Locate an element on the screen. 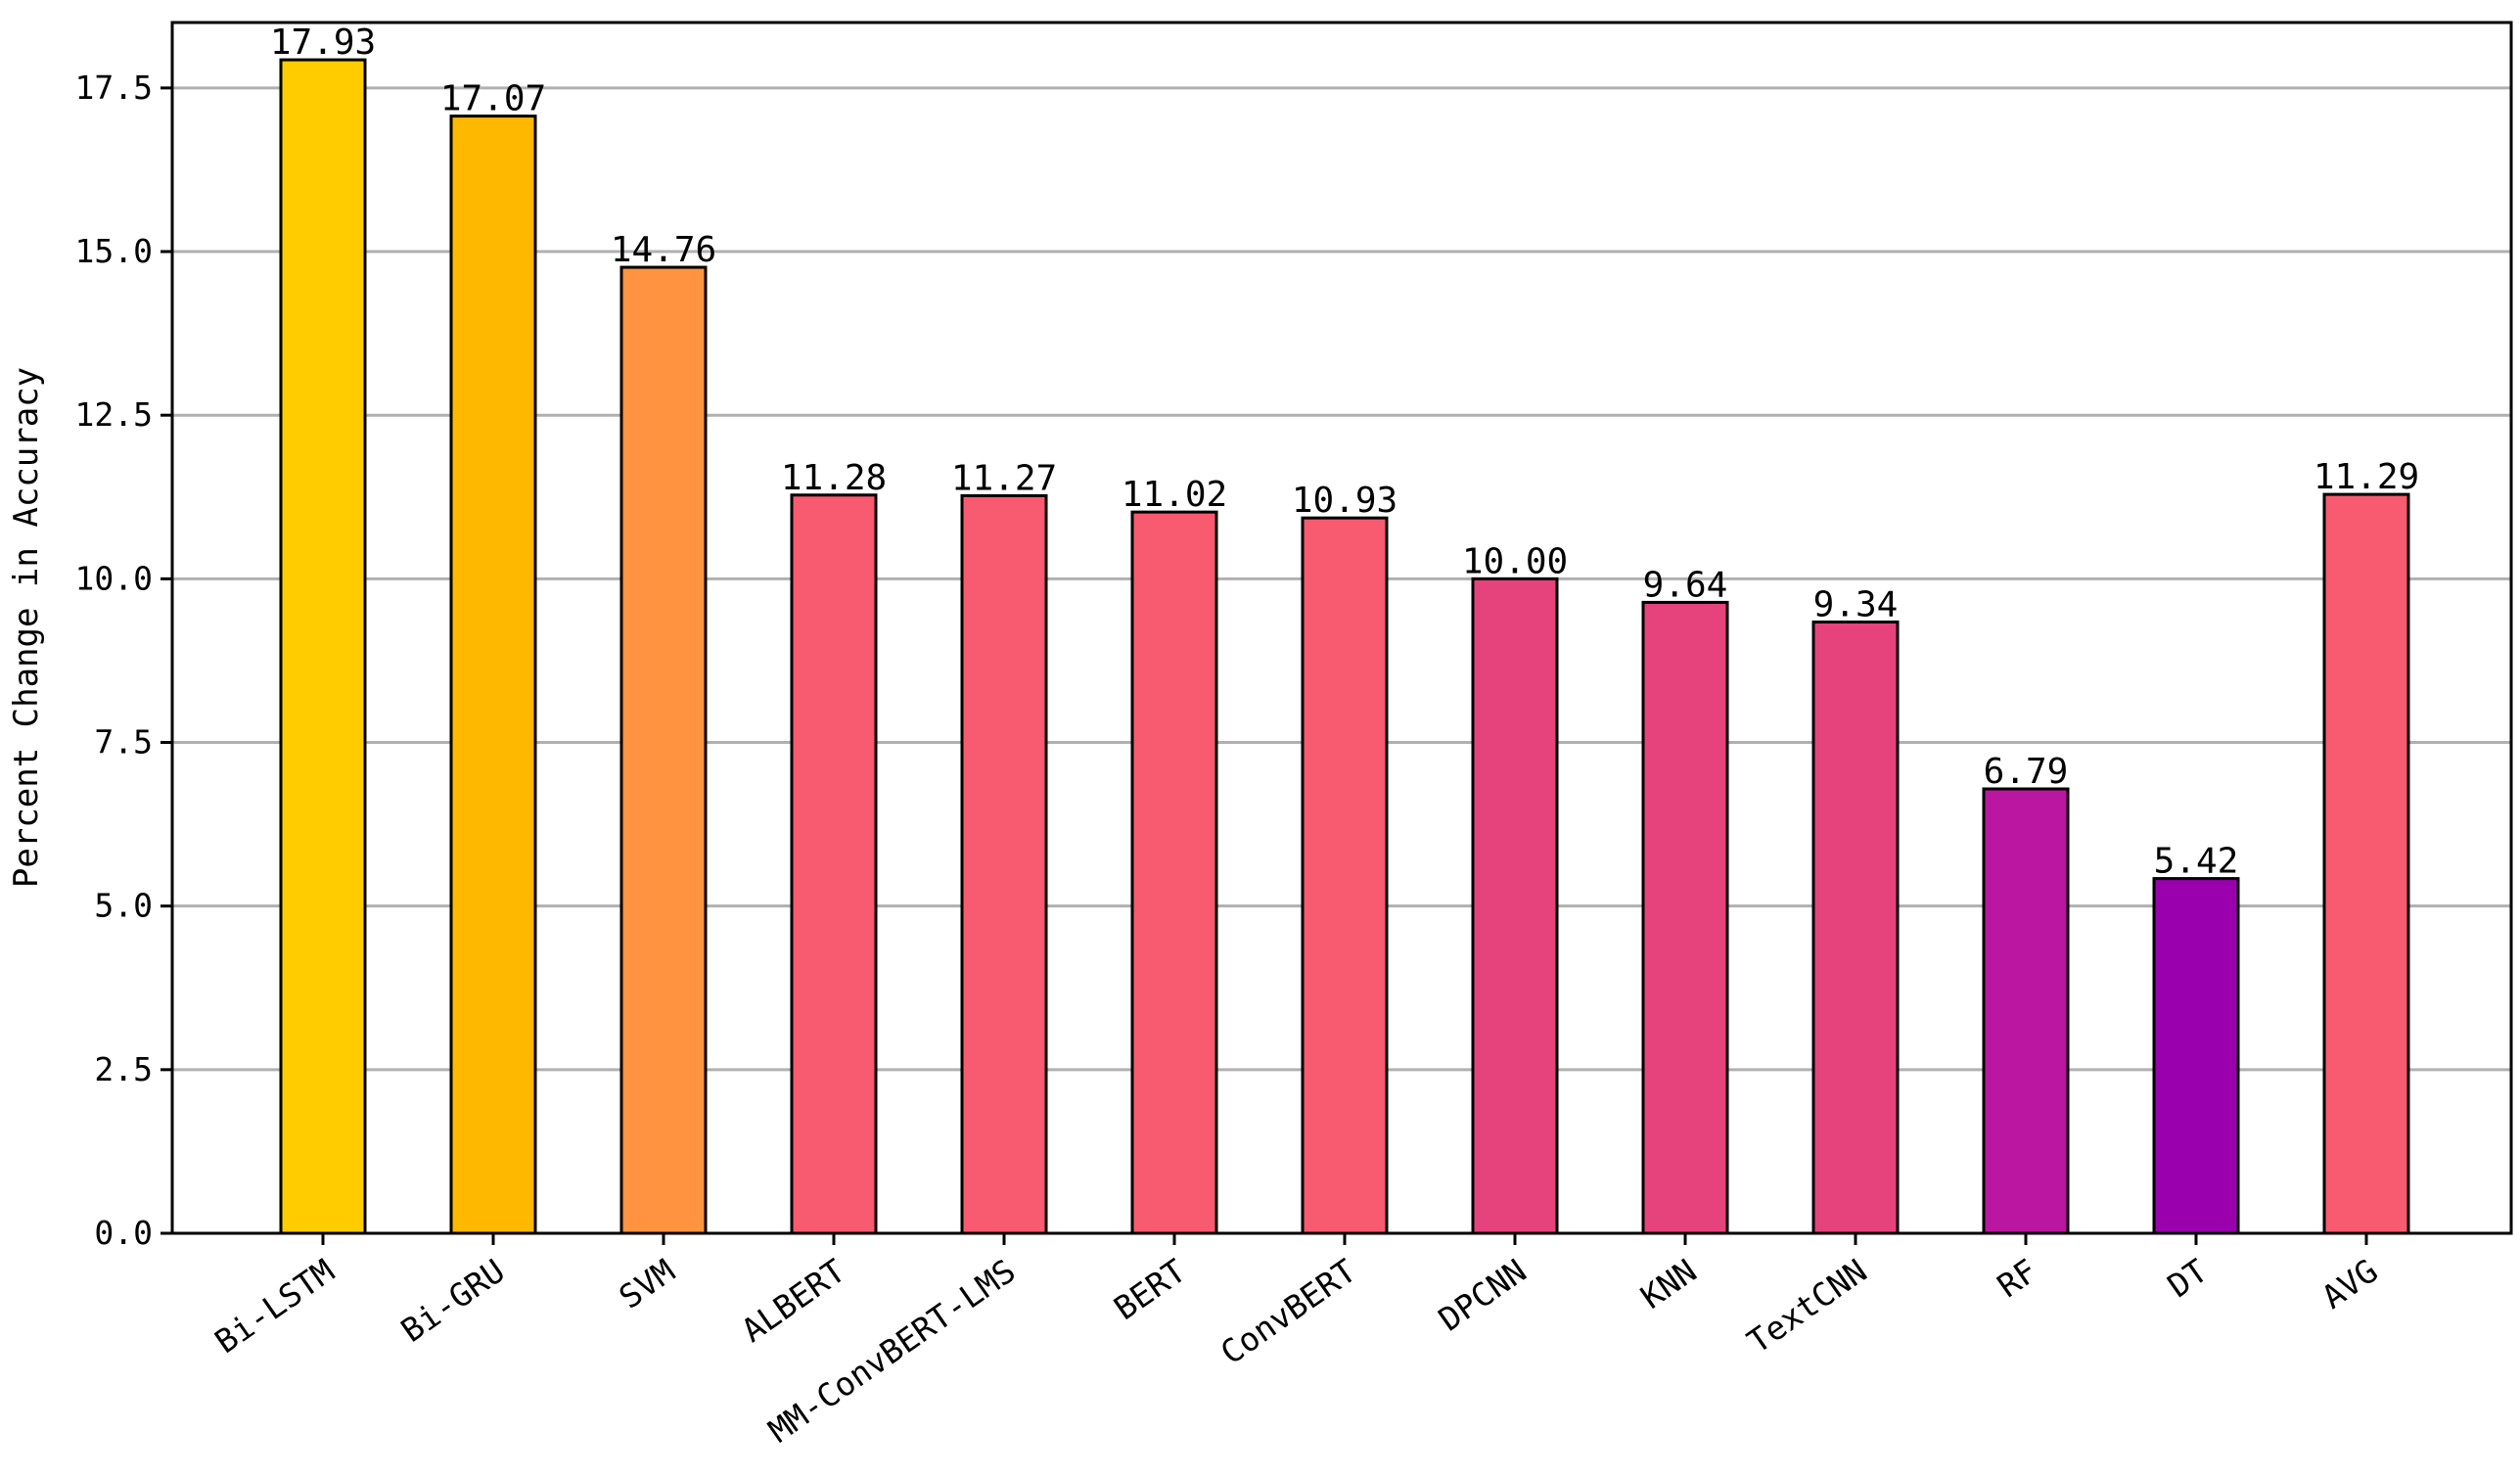  x-tick-label: SVM is located at coordinates (646, 1284).